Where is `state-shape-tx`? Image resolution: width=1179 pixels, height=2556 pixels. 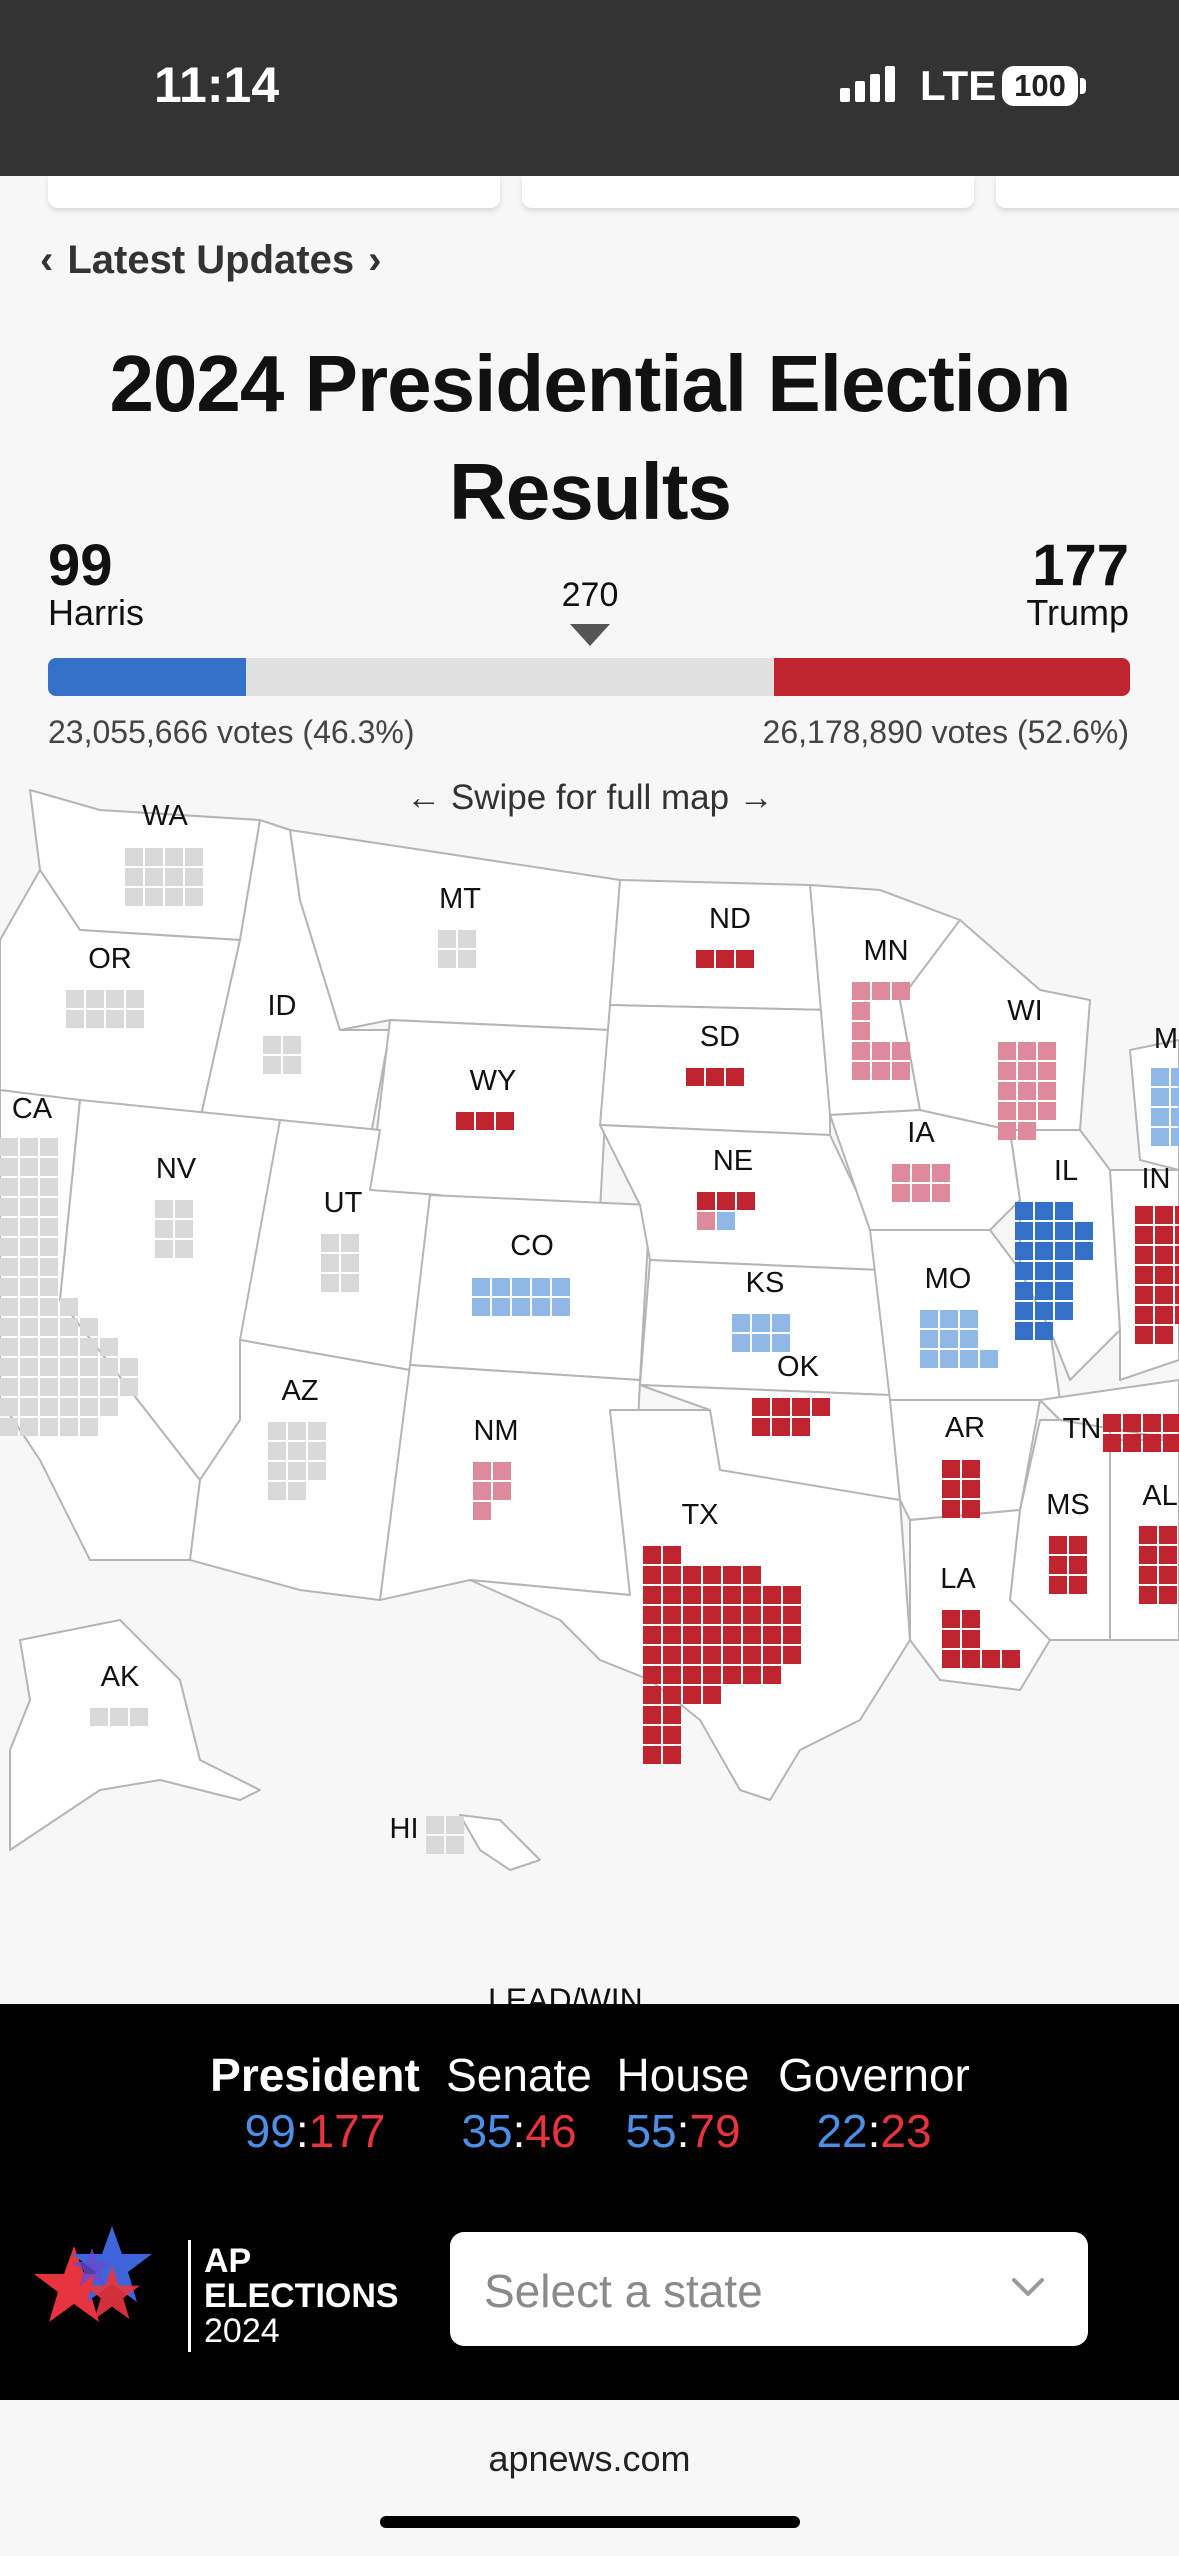
state-shape-tx is located at coordinates (690, 1605).